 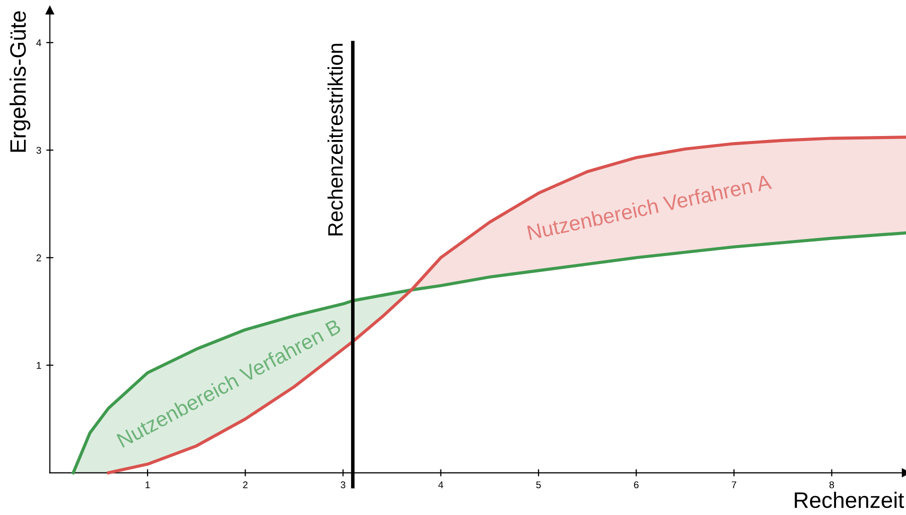 I want to click on x-tick-label: 7, so click(x=734, y=484).